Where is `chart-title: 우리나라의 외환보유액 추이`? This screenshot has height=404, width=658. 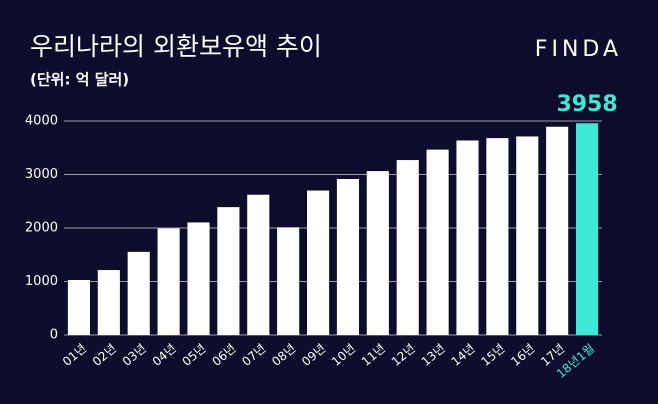
chart-title: 우리나라의 외환보유액 추이 is located at coordinates (176, 46).